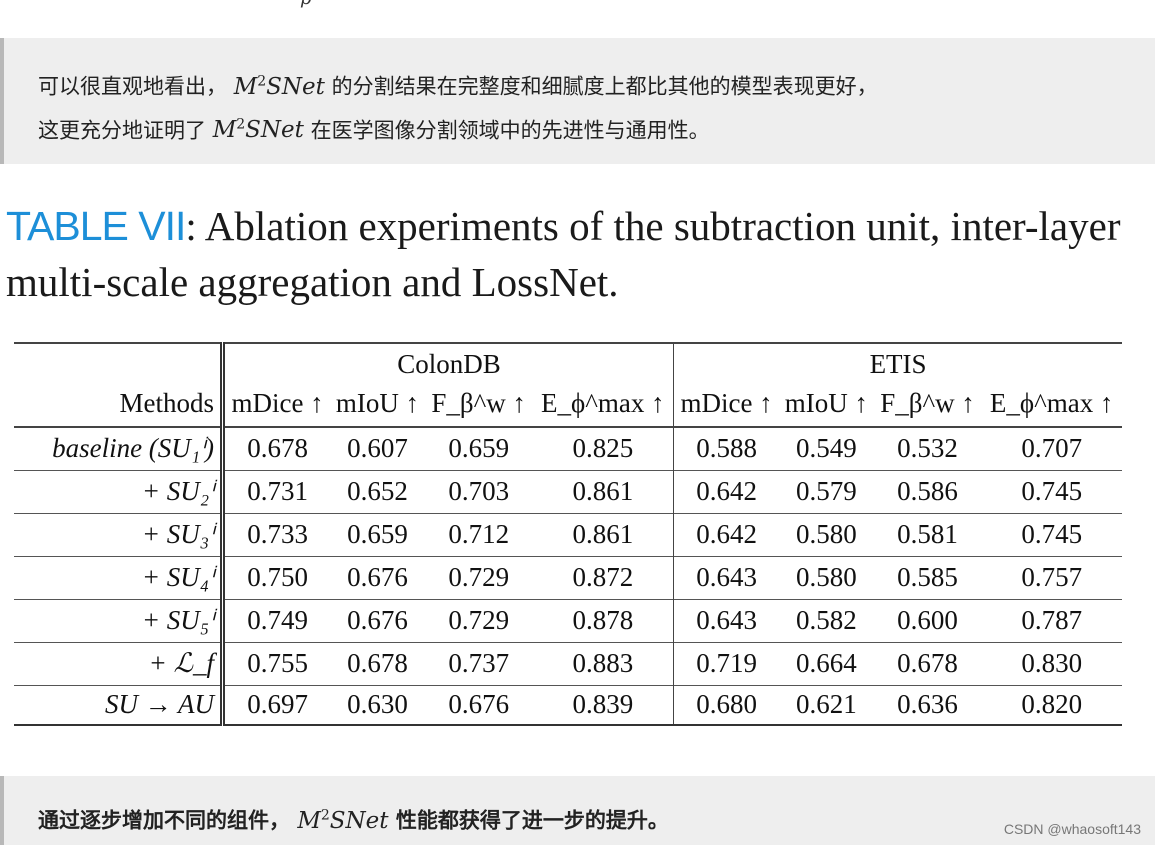 This screenshot has width=1155, height=845. I want to click on value-cell: 0.697, so click(277, 704).